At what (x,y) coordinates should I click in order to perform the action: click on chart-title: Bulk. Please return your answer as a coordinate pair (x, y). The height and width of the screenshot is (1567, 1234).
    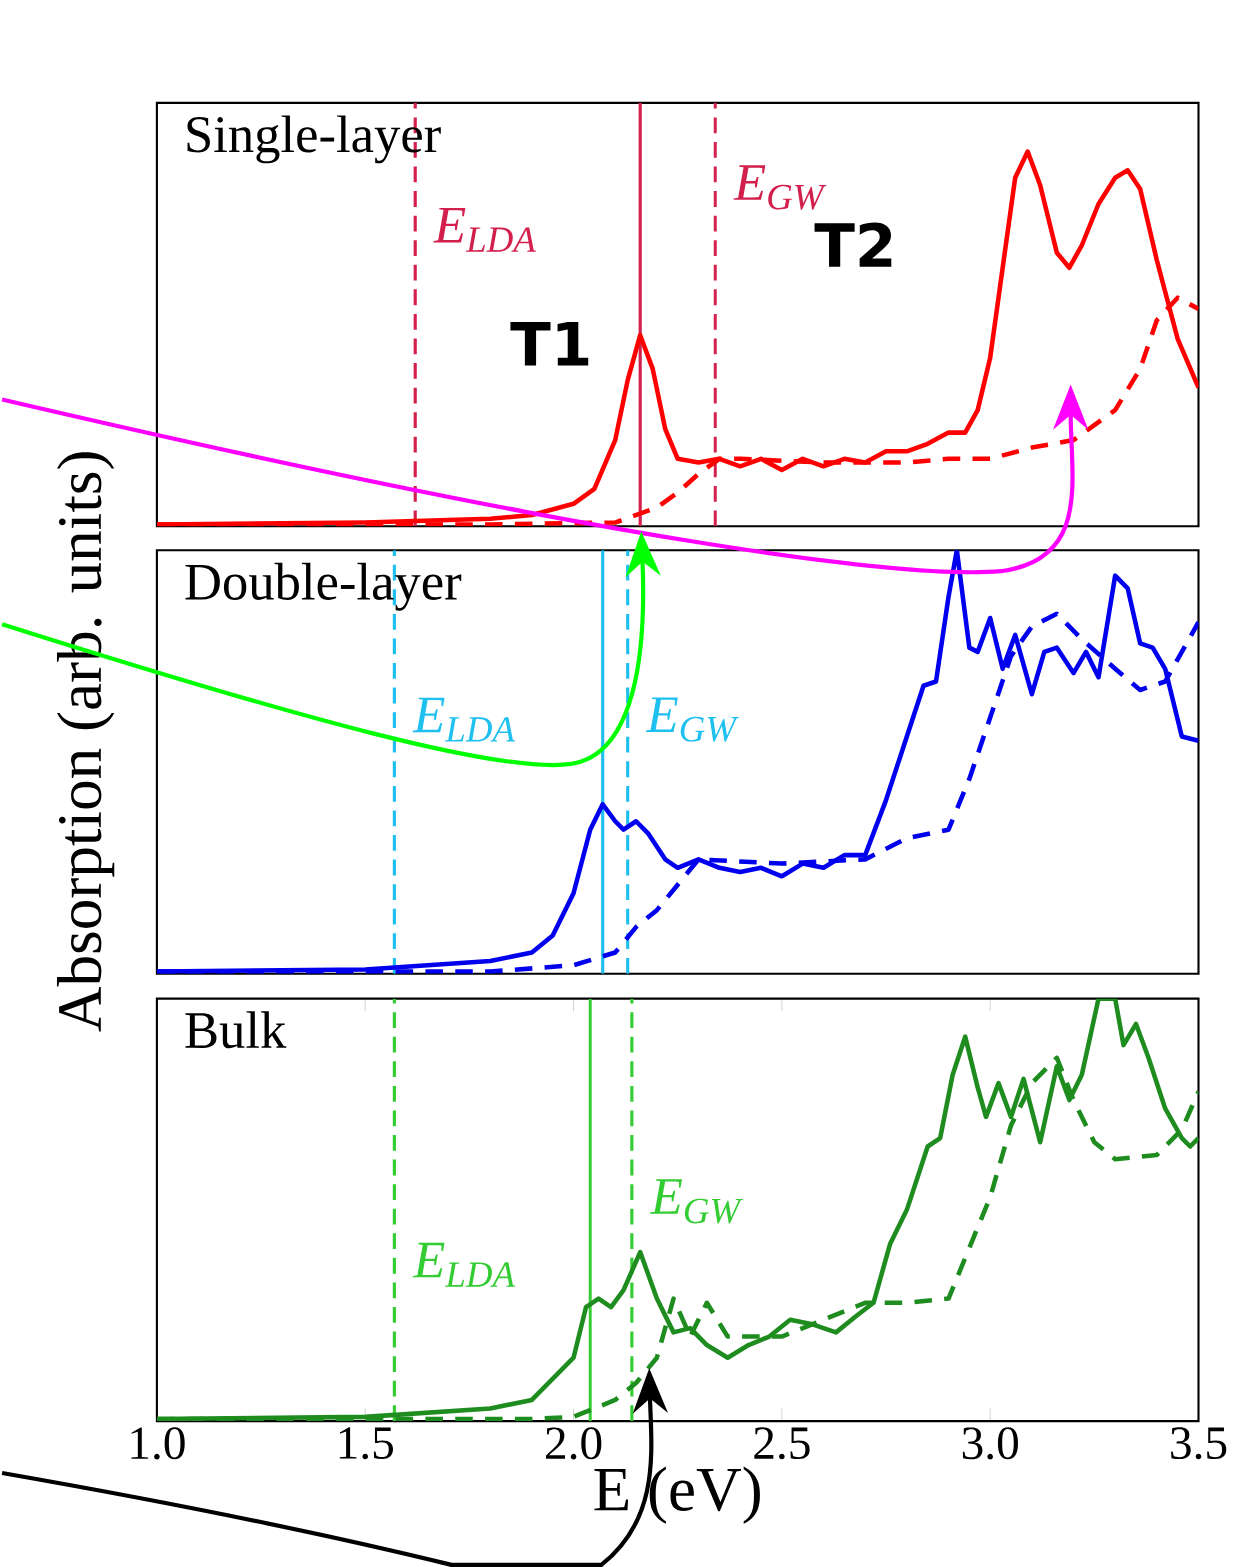
    Looking at the image, I should click on (236, 1030).